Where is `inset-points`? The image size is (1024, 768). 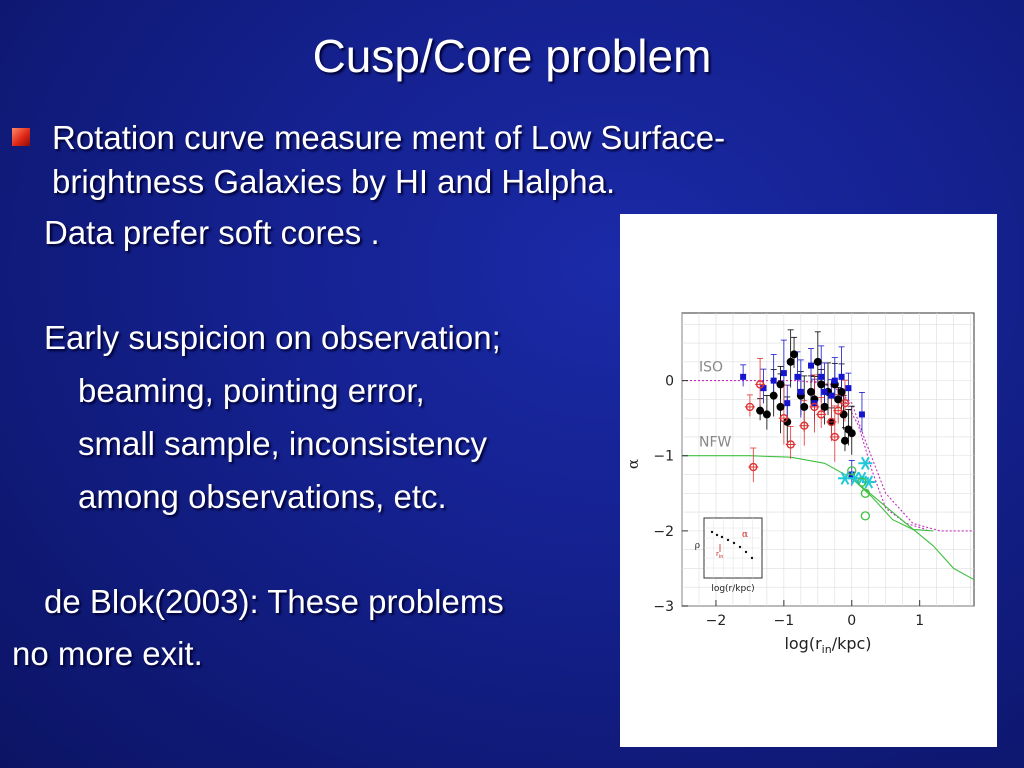
inset-points is located at coordinates (732, 545).